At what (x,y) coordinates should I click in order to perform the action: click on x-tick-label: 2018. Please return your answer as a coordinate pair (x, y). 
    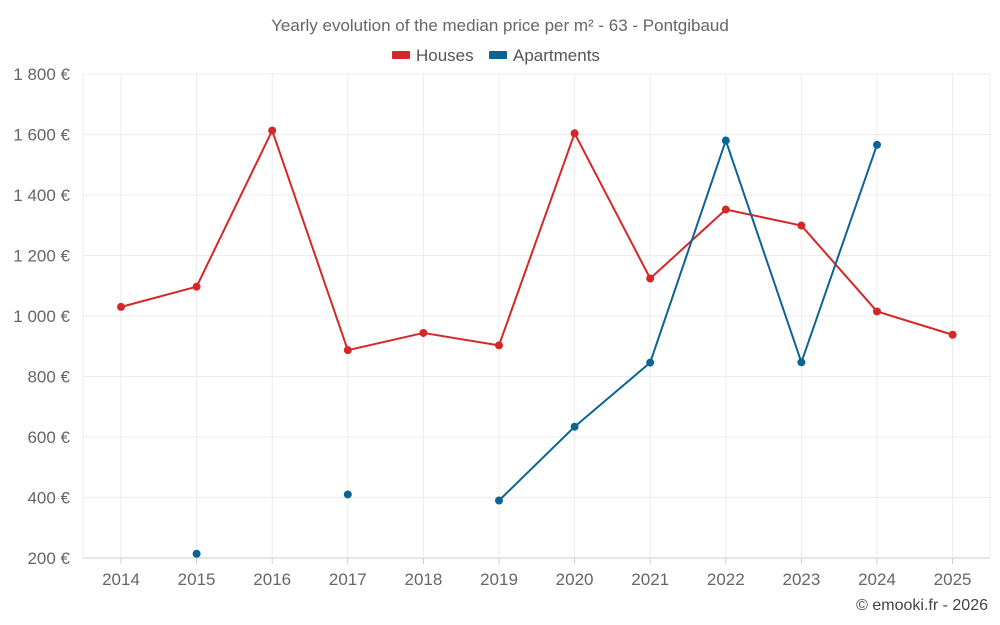
    Looking at the image, I should click on (423, 579).